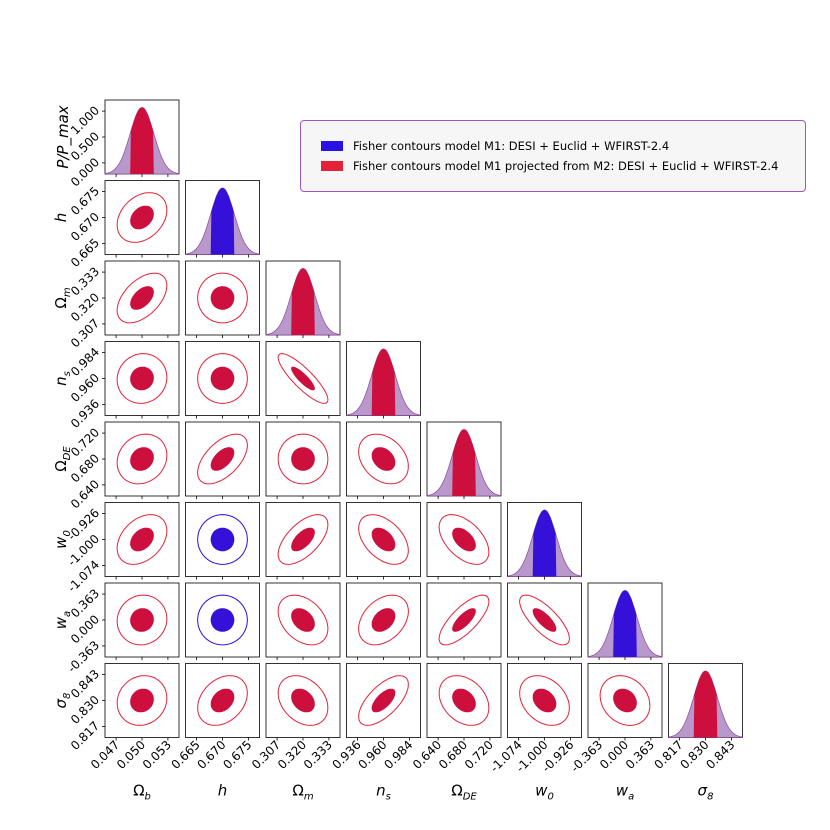  I want to click on x-tick-label-Omega_b: 0.047, so click(105, 755).